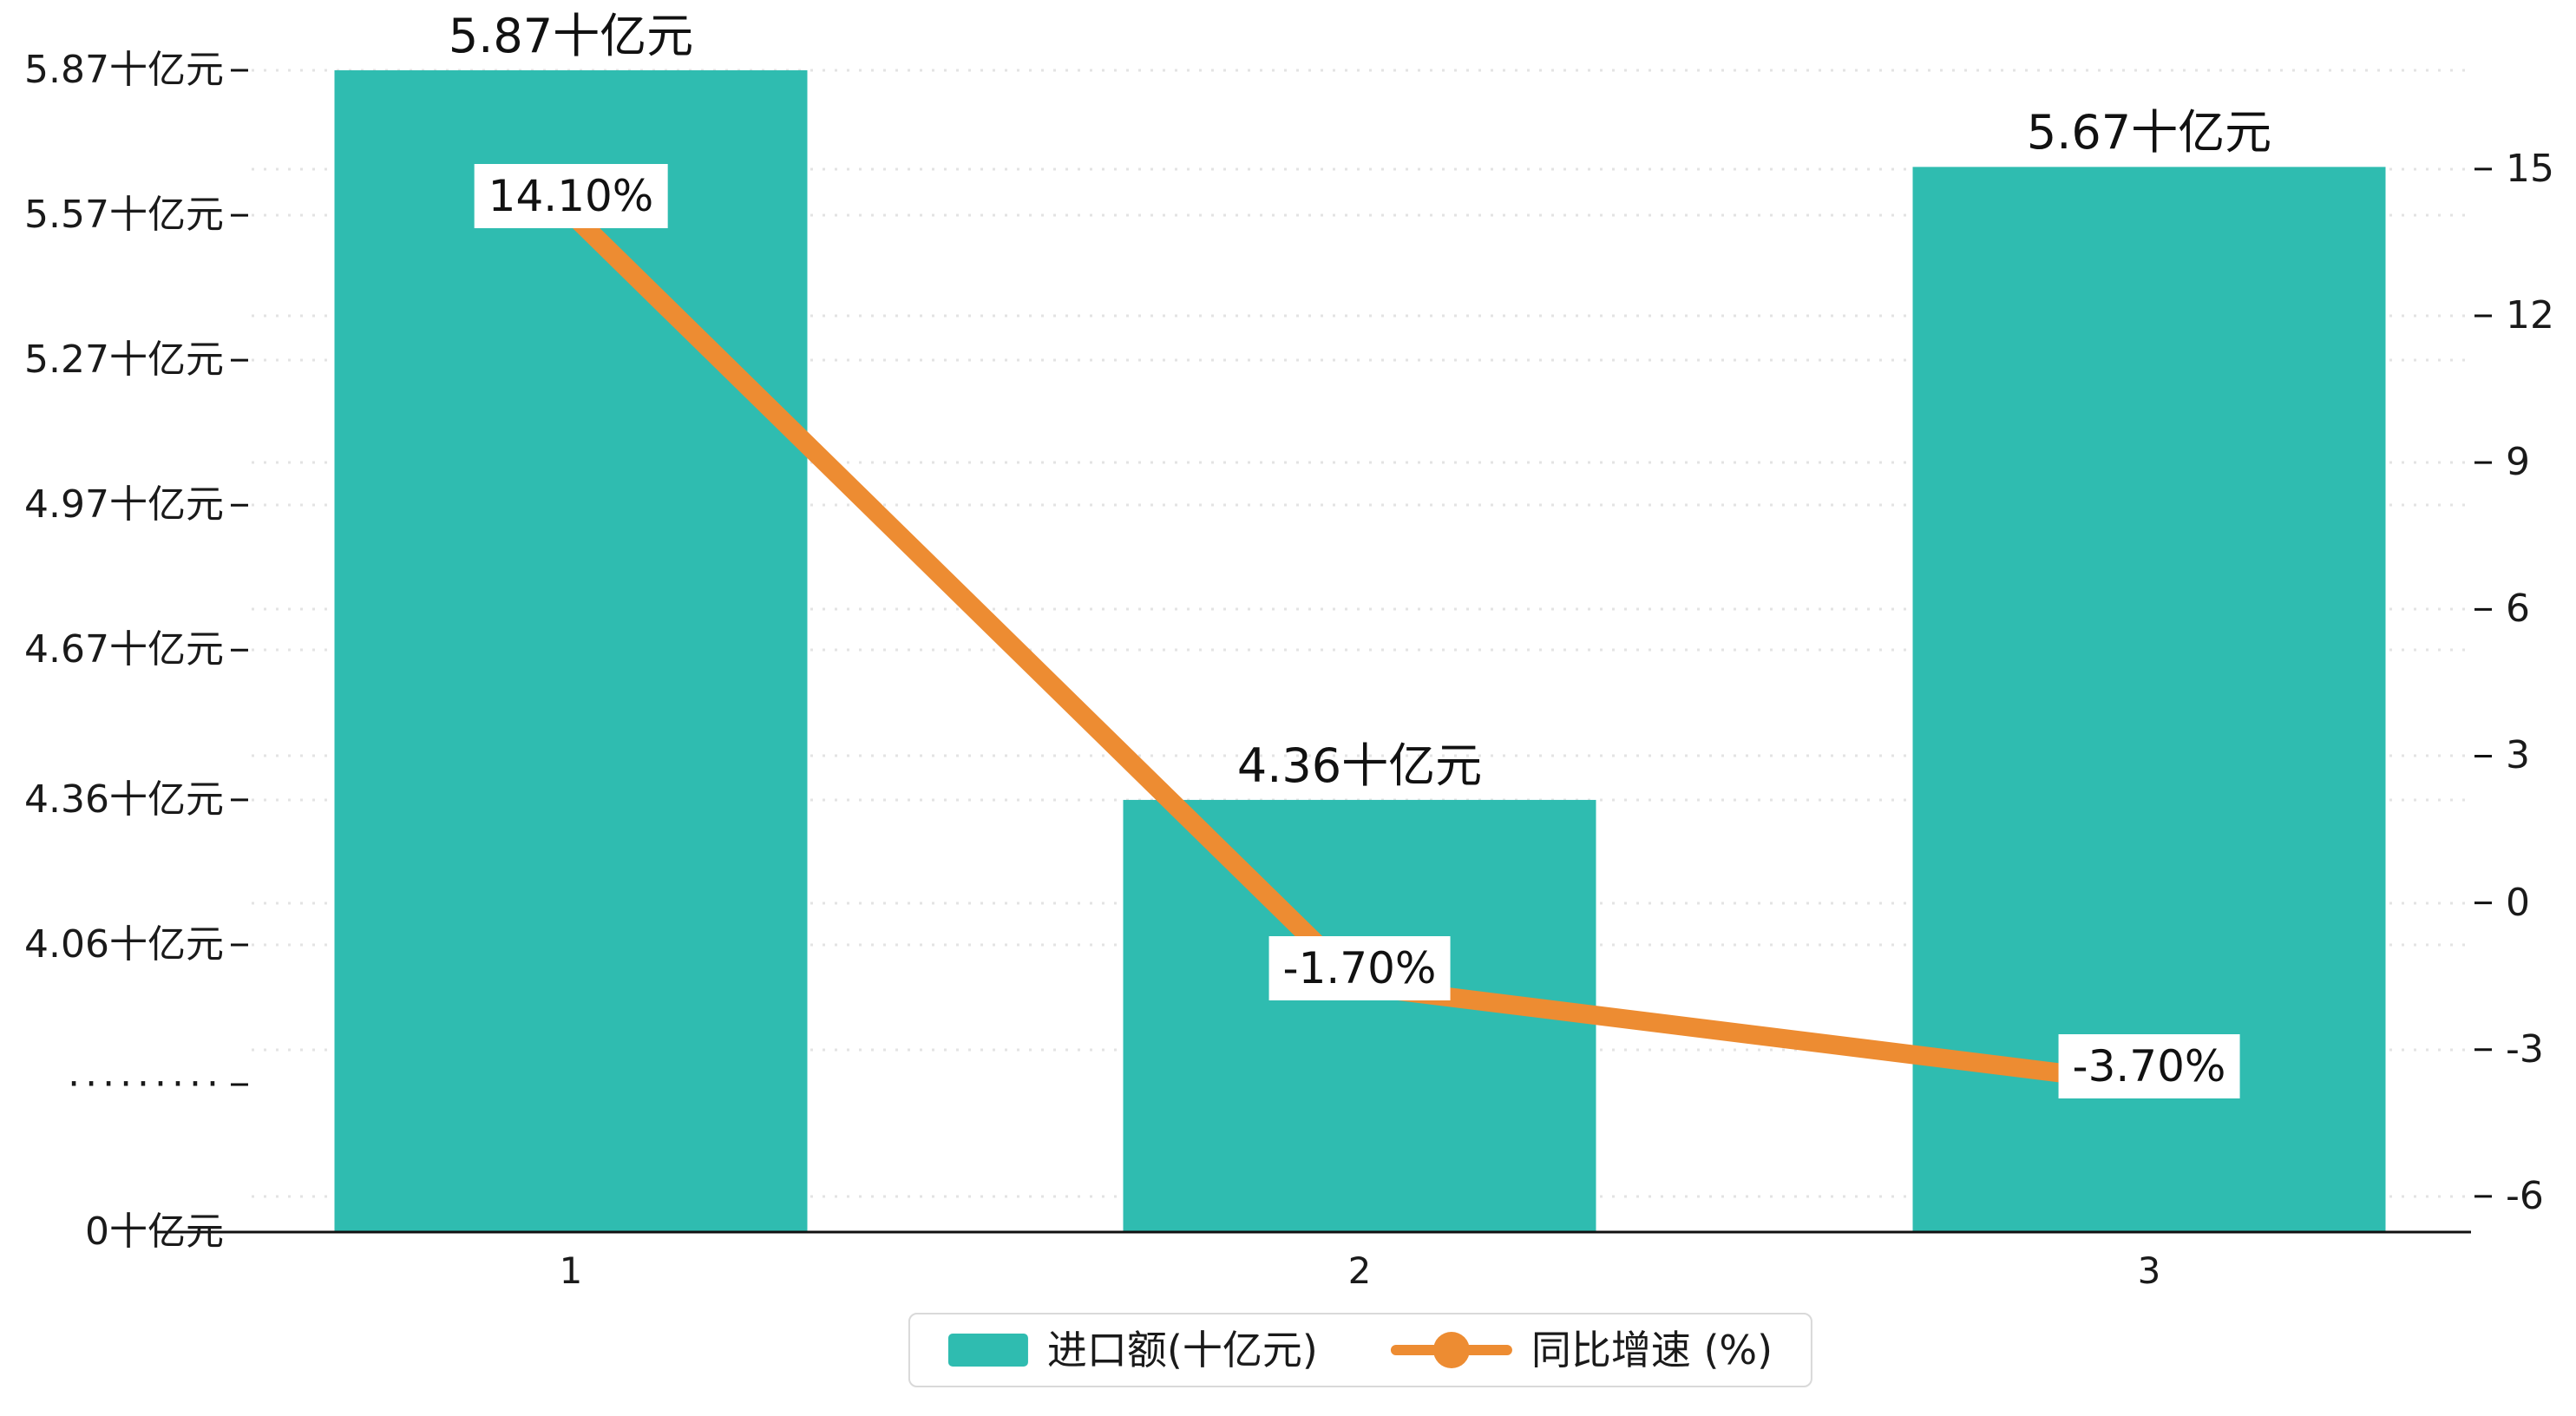  Describe the element at coordinates (1182, 1350) in the screenshot. I see `legend-imports-label: 进口额(十亿元)` at that location.